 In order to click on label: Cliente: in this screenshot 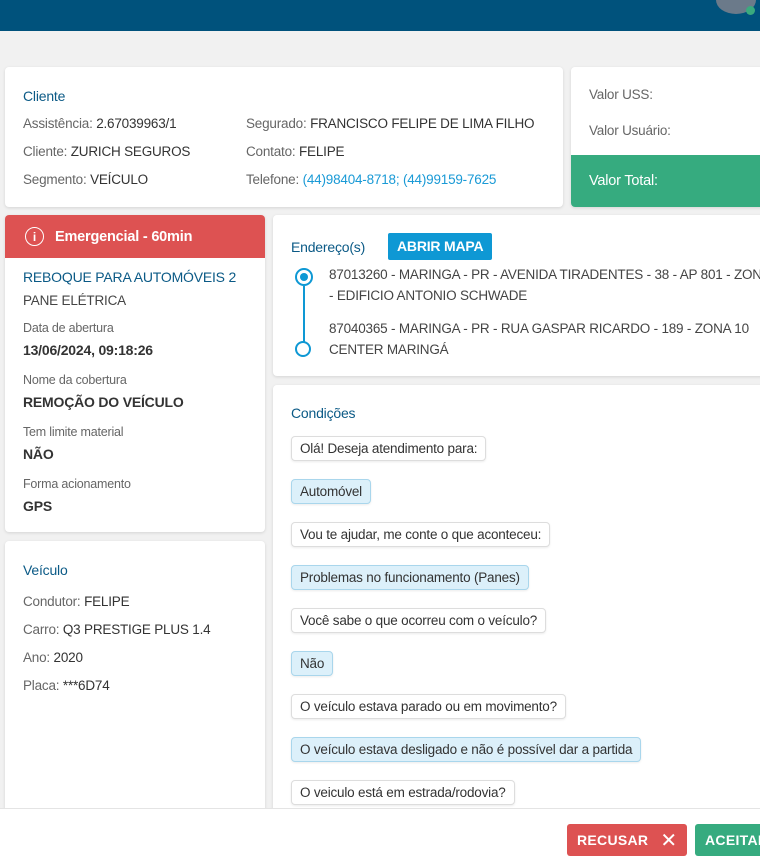, I will do `click(45, 151)`.